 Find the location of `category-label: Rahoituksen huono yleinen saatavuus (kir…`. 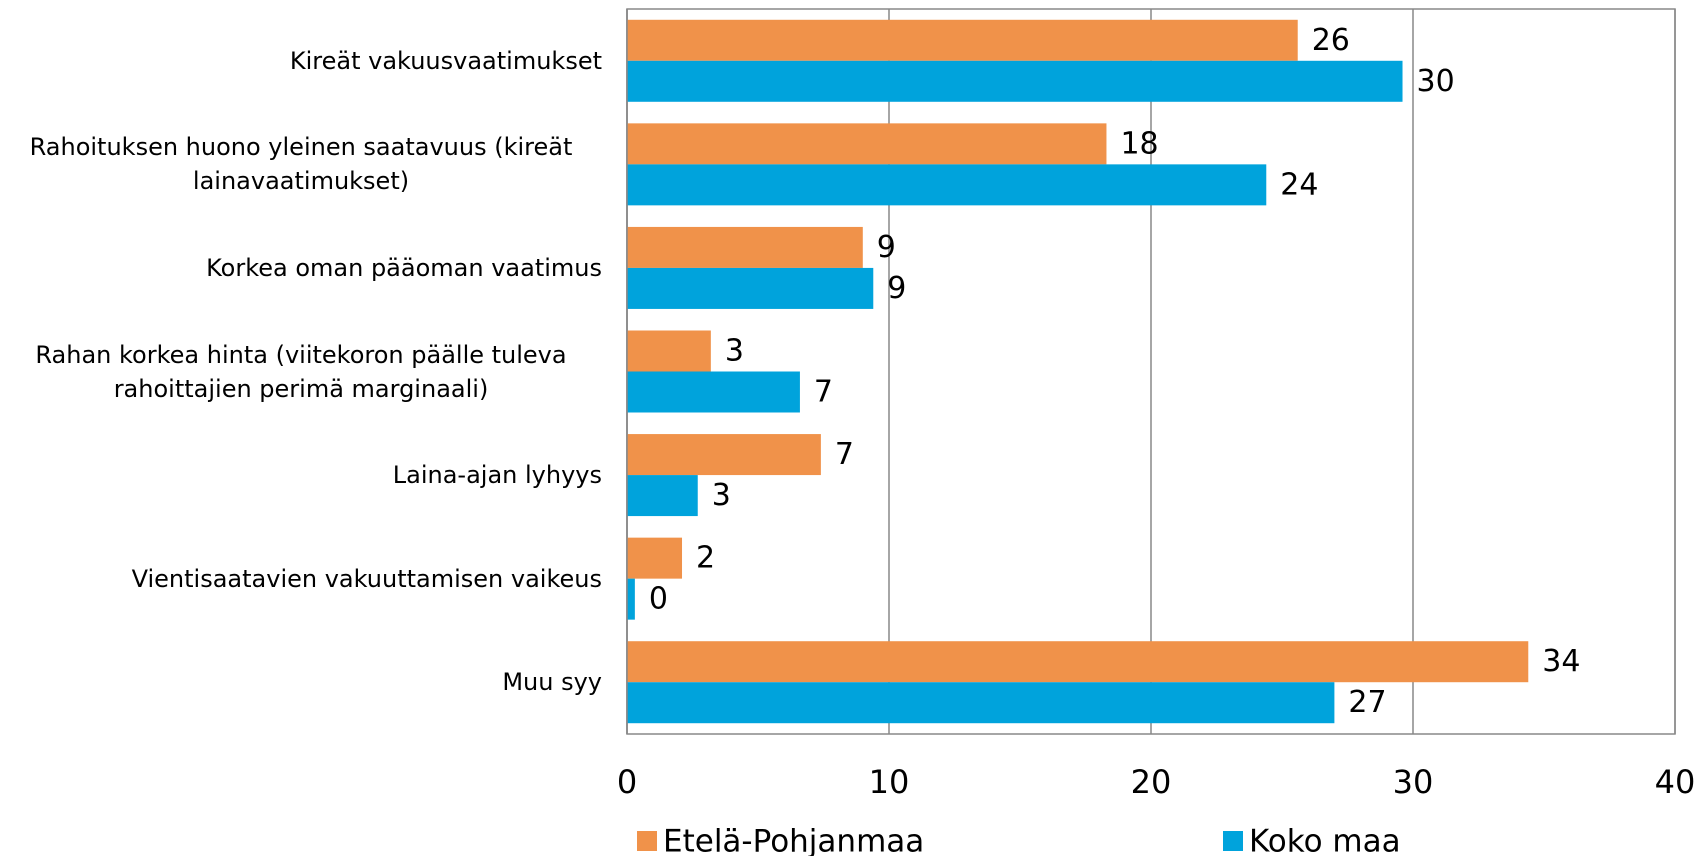

category-label: Rahoituksen huono yleinen saatavuus (kir… is located at coordinates (301, 164).